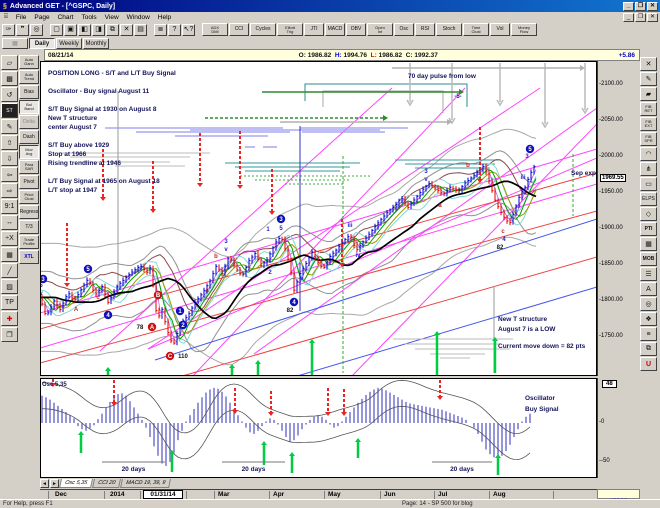 This screenshot has width=660, height=508. Describe the element at coordinates (9, 270) in the screenshot. I see `lines-icon: ╱` at that location.